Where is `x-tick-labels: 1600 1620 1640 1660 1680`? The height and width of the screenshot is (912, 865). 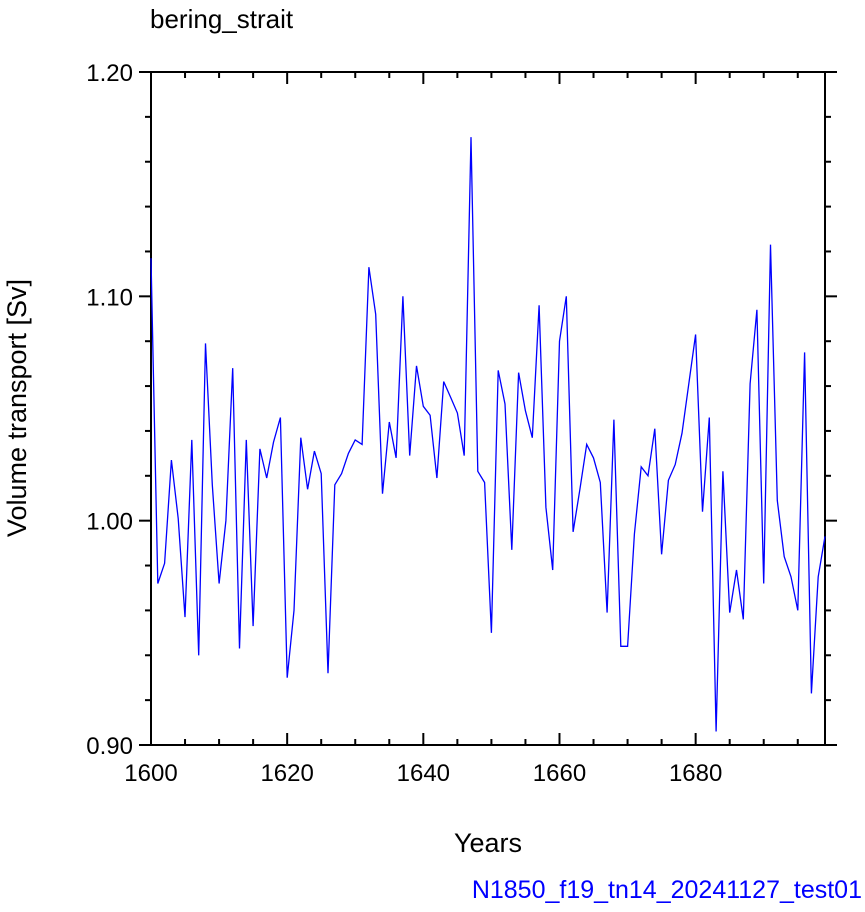
x-tick-labels: 1600 1620 1640 1660 1680 is located at coordinates (423, 773).